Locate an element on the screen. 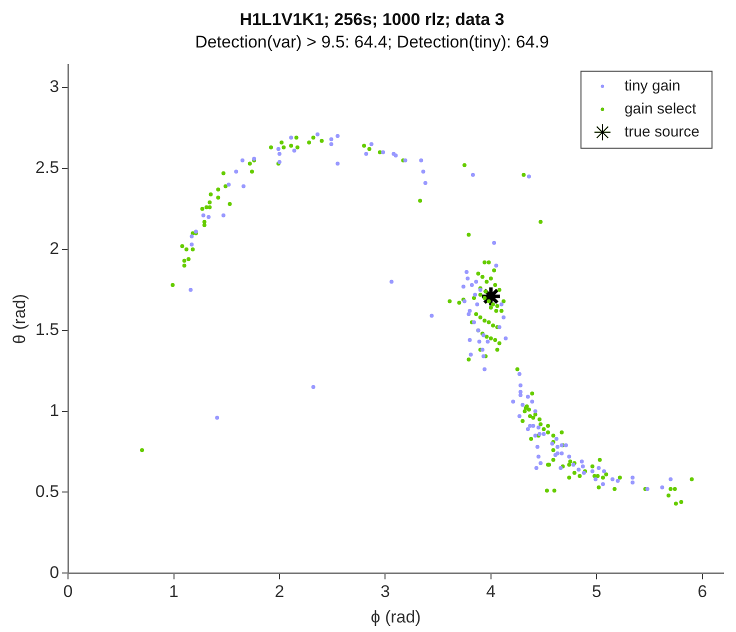 This screenshot has height=632, width=736. y-tick-label: 2 is located at coordinates (55, 248).